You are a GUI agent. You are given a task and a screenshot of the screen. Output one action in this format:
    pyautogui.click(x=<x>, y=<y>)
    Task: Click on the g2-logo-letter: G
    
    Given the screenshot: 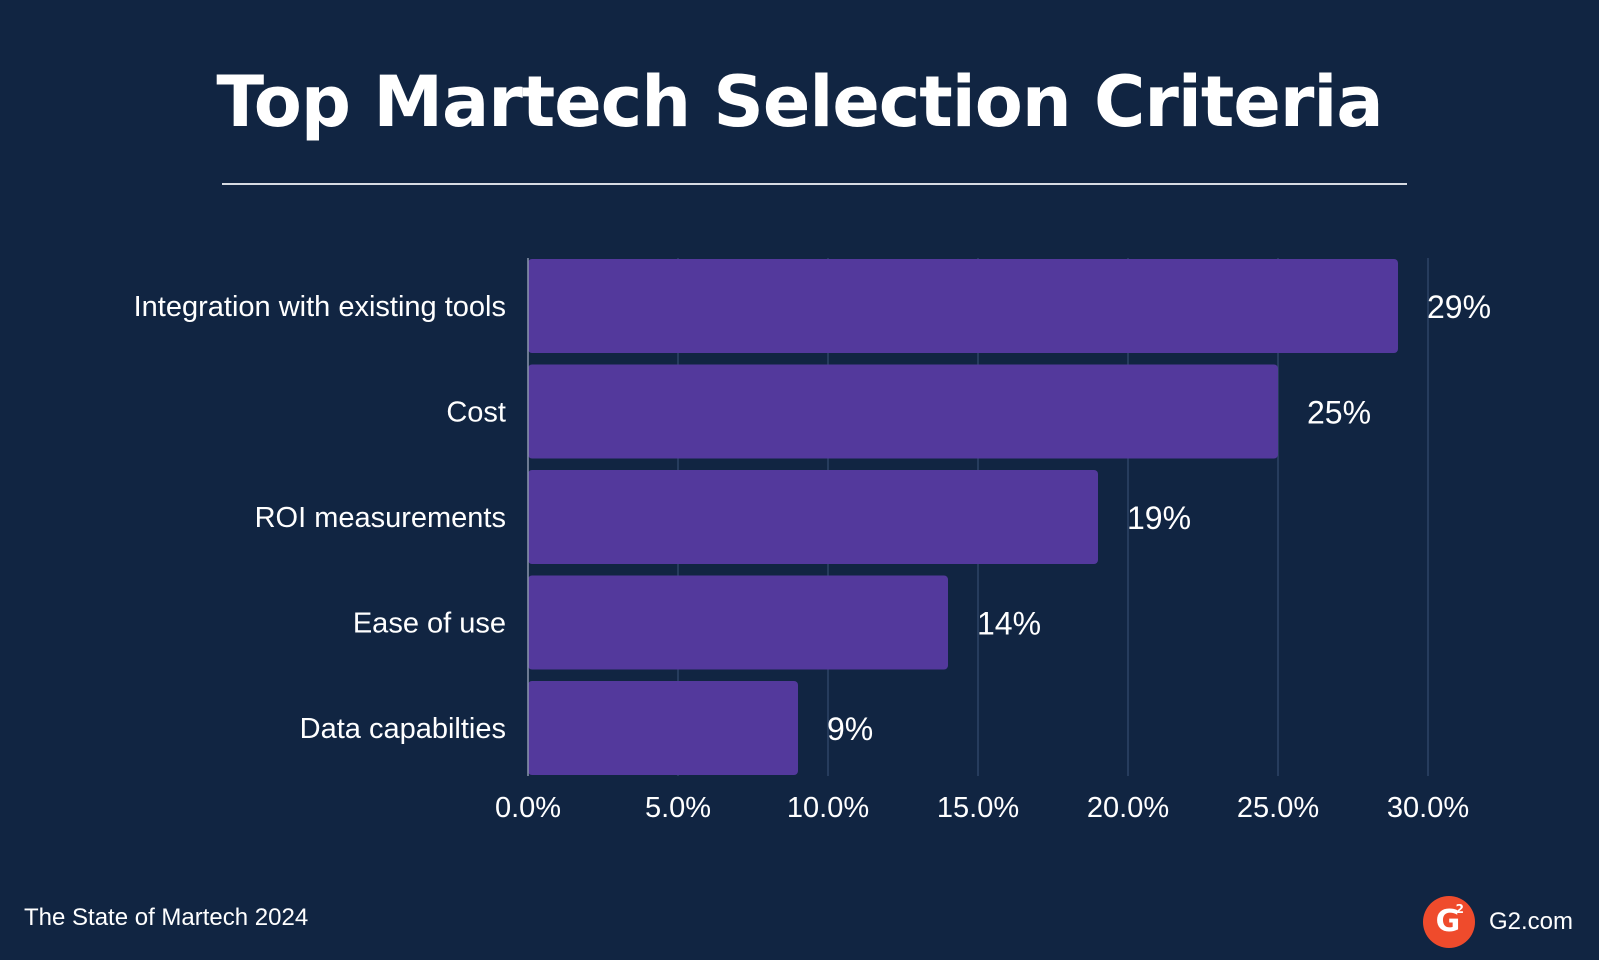 What is the action you would take?
    pyautogui.click(x=1448, y=921)
    